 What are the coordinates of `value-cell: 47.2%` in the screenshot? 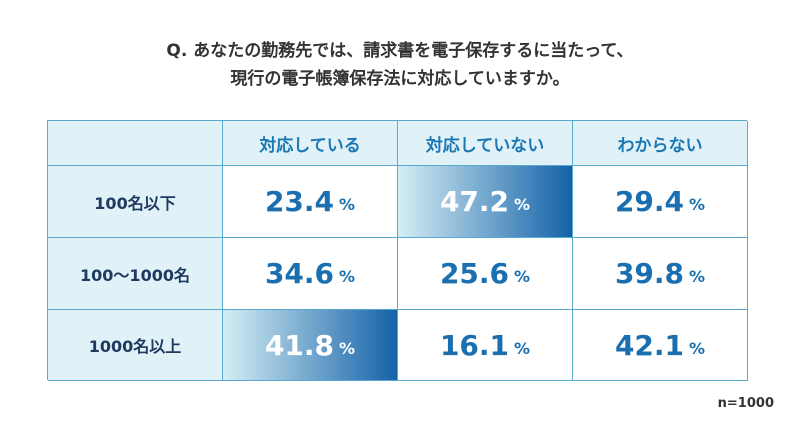 It's located at (485, 202).